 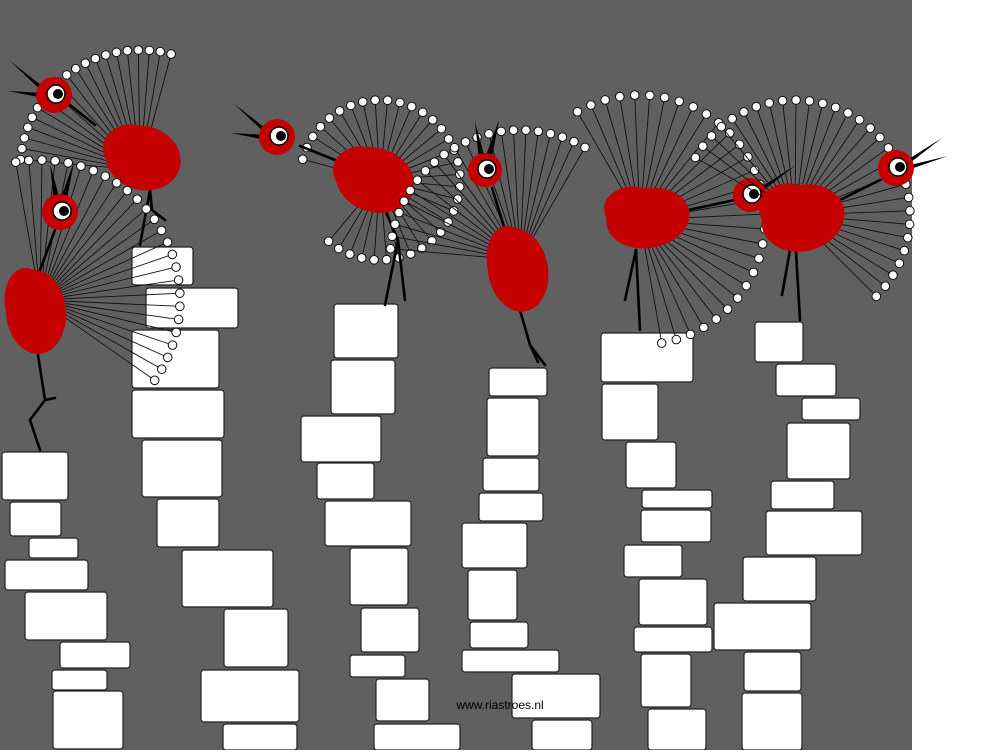 I want to click on feather-fan, so click(x=97, y=270).